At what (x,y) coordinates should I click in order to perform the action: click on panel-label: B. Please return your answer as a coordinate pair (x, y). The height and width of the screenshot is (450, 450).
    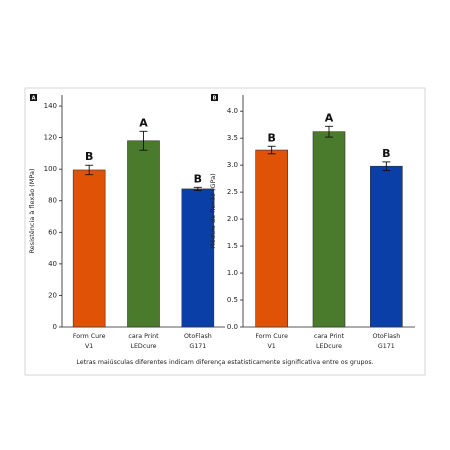
    Looking at the image, I should click on (215, 98).